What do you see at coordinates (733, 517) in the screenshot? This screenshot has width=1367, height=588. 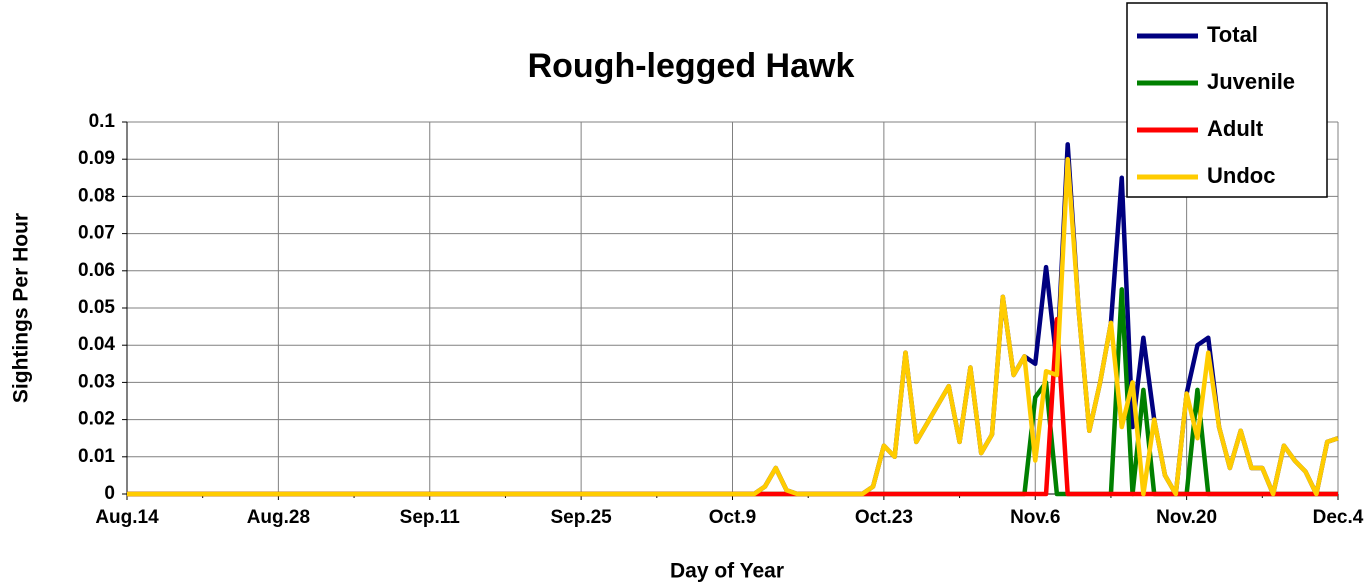 I see `x-tick-label: Oct.9` at bounding box center [733, 517].